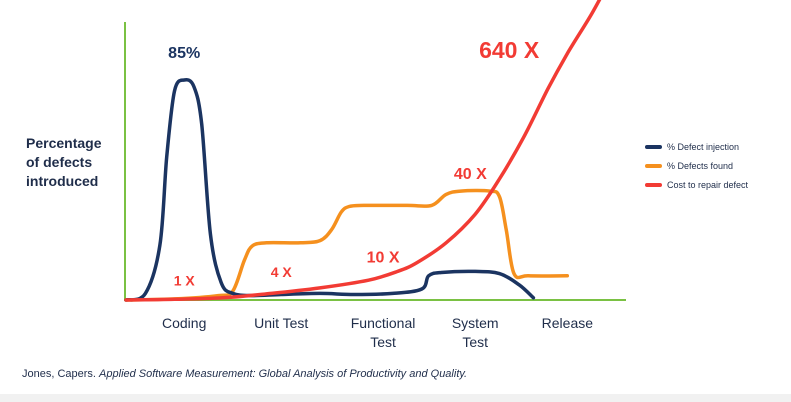 Image resolution: width=791 pixels, height=402 pixels. What do you see at coordinates (383, 332) in the screenshot?
I see `x-tick-label-functional-test: Functional Test` at bounding box center [383, 332].